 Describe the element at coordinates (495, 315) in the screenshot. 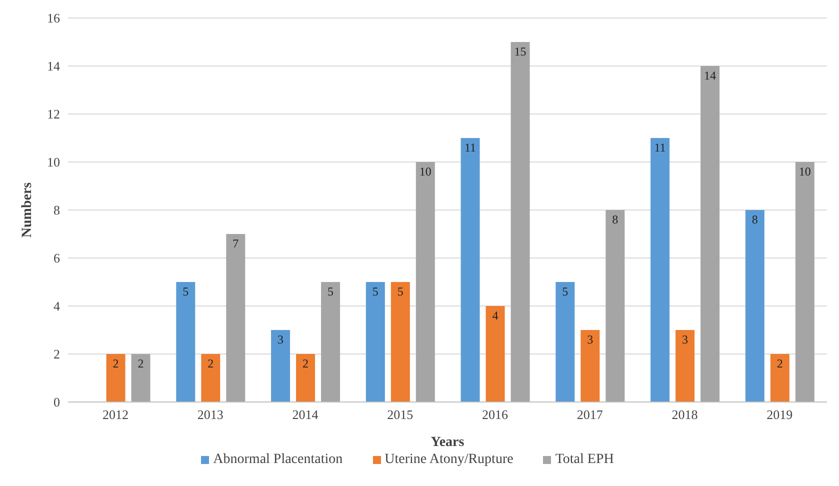

I see `data-label: 4` at that location.